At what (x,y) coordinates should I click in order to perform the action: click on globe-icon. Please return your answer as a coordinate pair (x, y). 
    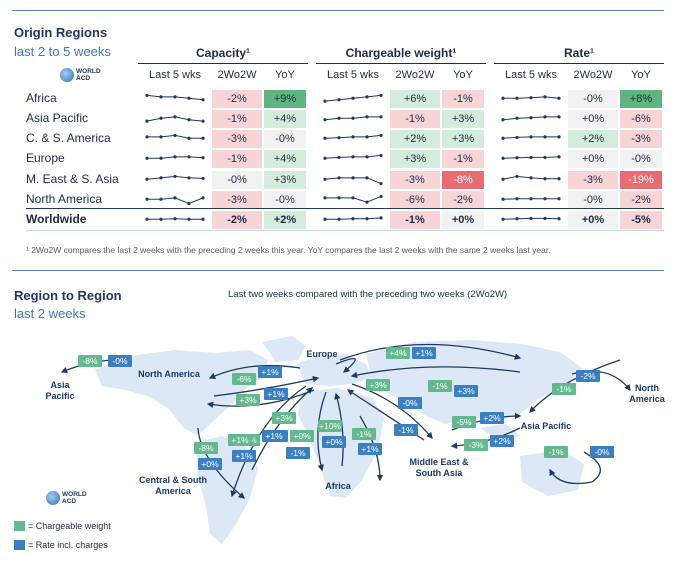
    Looking at the image, I should click on (53, 498).